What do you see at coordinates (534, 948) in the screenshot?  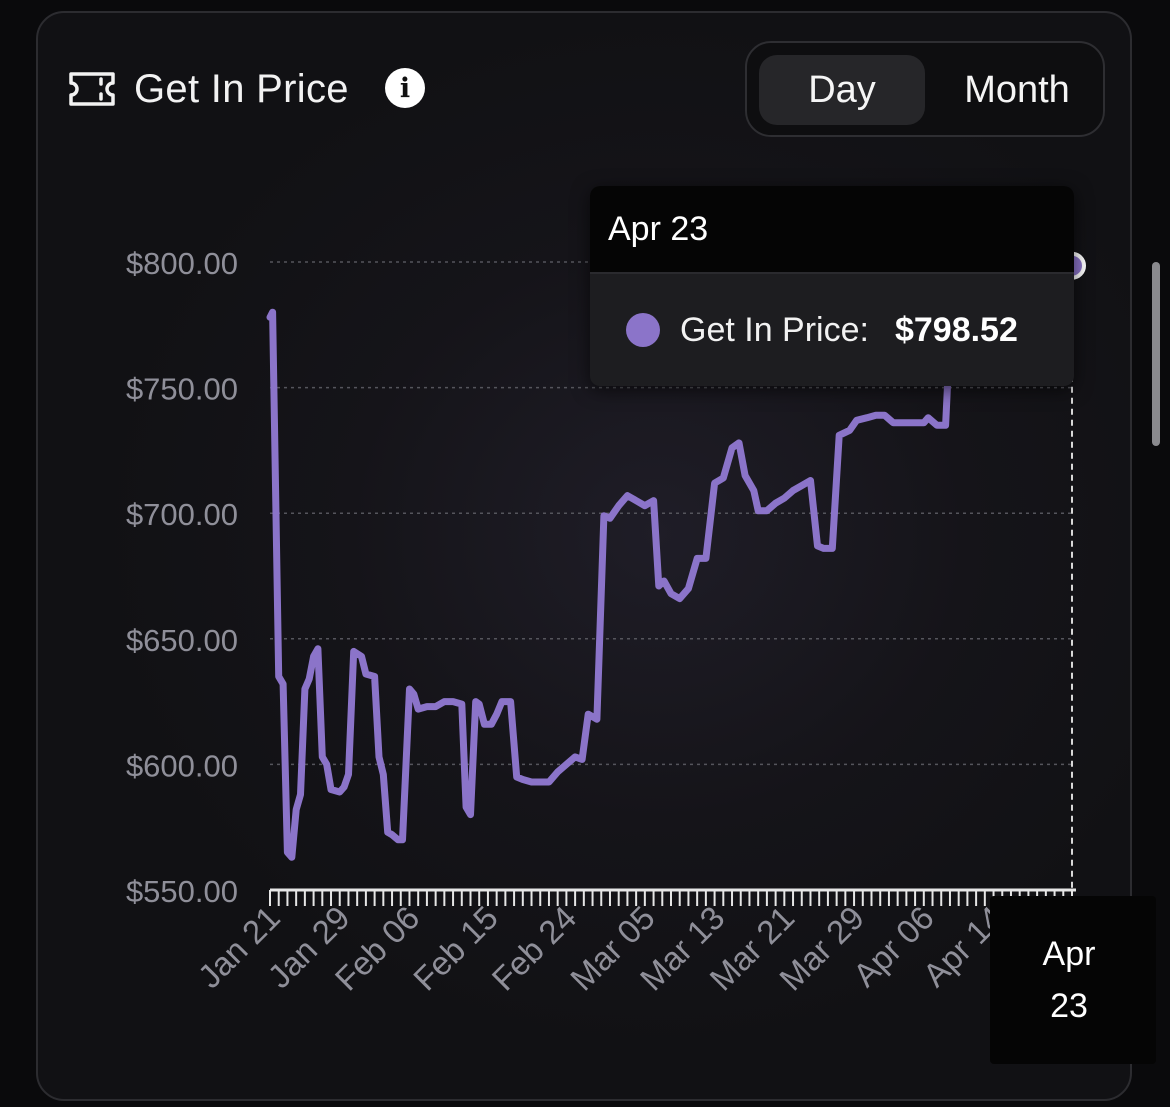 I see `x-tick-label: Feb 24` at bounding box center [534, 948].